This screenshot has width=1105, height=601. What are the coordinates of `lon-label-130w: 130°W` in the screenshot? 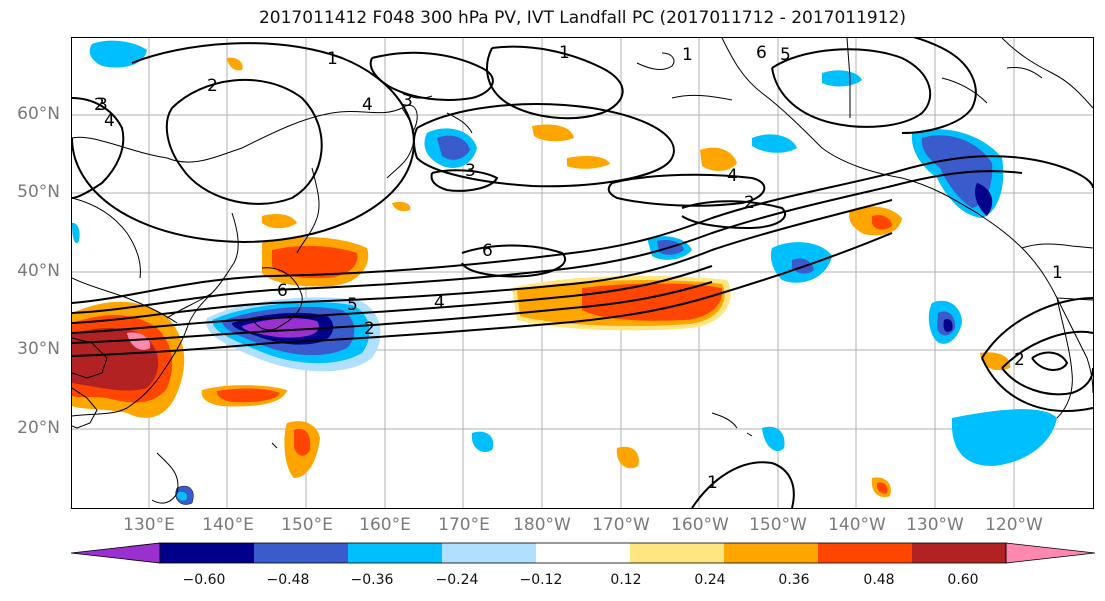 It's located at (935, 525).